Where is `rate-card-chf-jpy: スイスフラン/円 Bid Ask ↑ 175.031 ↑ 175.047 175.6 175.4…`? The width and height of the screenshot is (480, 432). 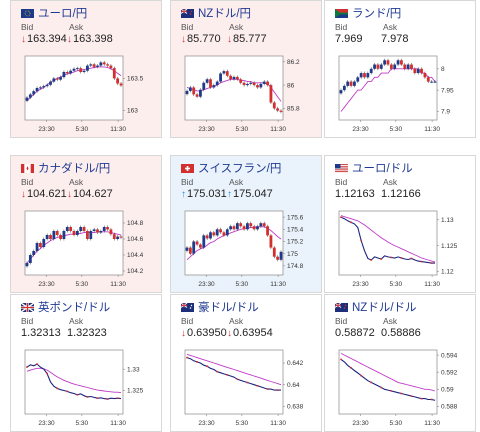 rate-card-chf-jpy: スイスフラン/円 Bid Ask ↑ 175.031 ↑ 175.047 175.6 175.4… is located at coordinates (246, 224).